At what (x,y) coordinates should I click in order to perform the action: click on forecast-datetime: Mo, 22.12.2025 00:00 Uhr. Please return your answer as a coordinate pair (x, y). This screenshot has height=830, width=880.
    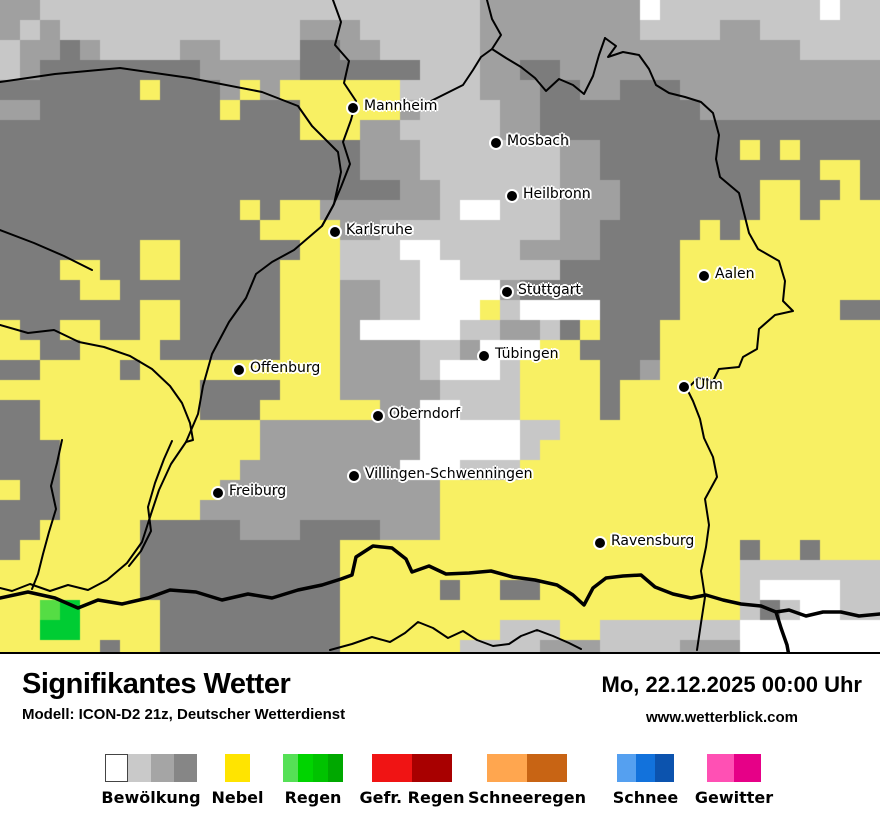
    Looking at the image, I should click on (731, 684).